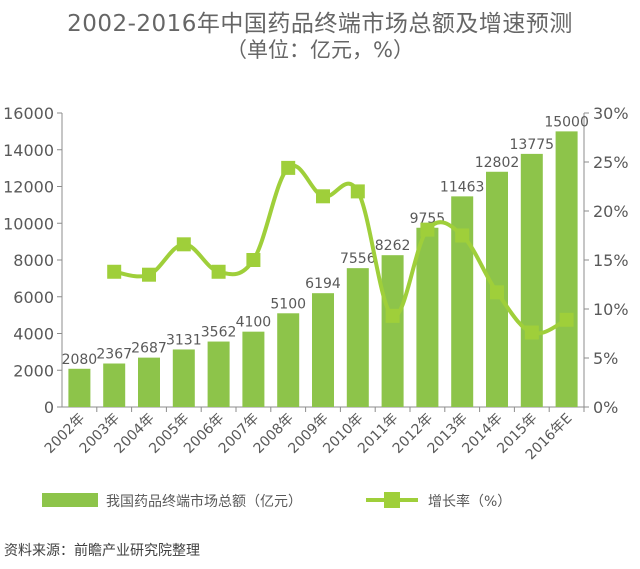 Image resolution: width=640 pixels, height=569 pixels. I want to click on legend: 我国药品终端市场总额（亿元） 增长率（%）, so click(276, 501).